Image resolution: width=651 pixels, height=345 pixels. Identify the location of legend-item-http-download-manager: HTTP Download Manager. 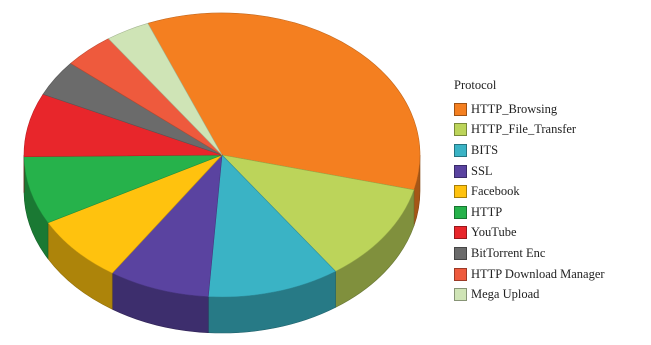
(529, 274).